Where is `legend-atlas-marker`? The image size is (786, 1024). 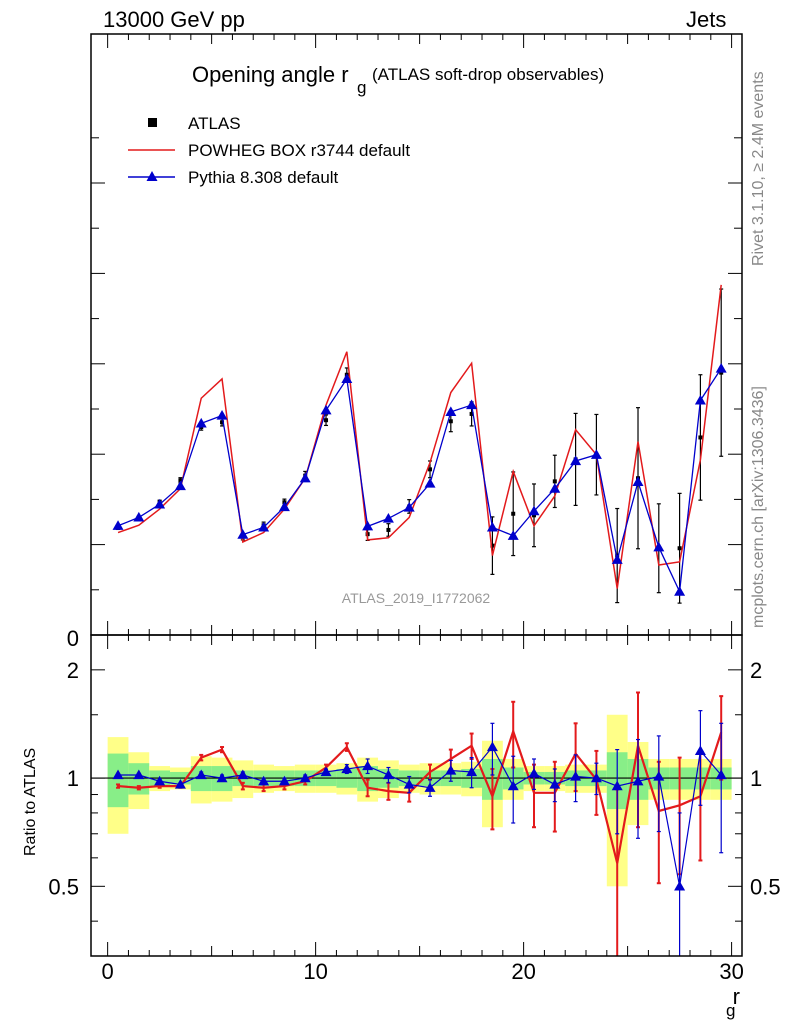
legend-atlas-marker is located at coordinates (152, 122).